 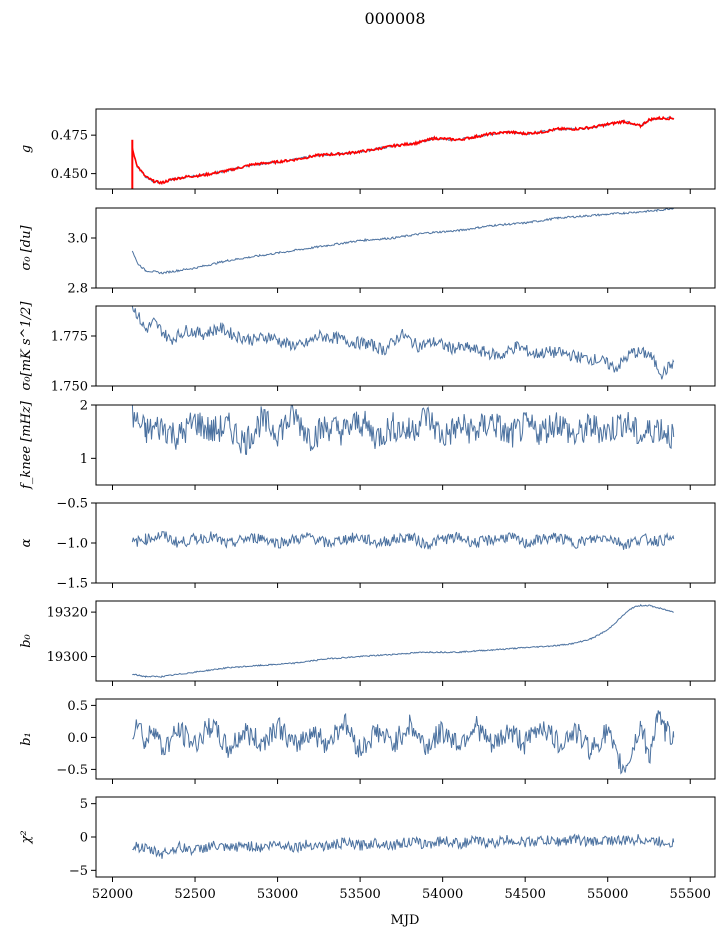 What do you see at coordinates (26, 346) in the screenshot?
I see `y-axis-label-sigma0_mks: σ₀[mK s^1/2]` at bounding box center [26, 346].